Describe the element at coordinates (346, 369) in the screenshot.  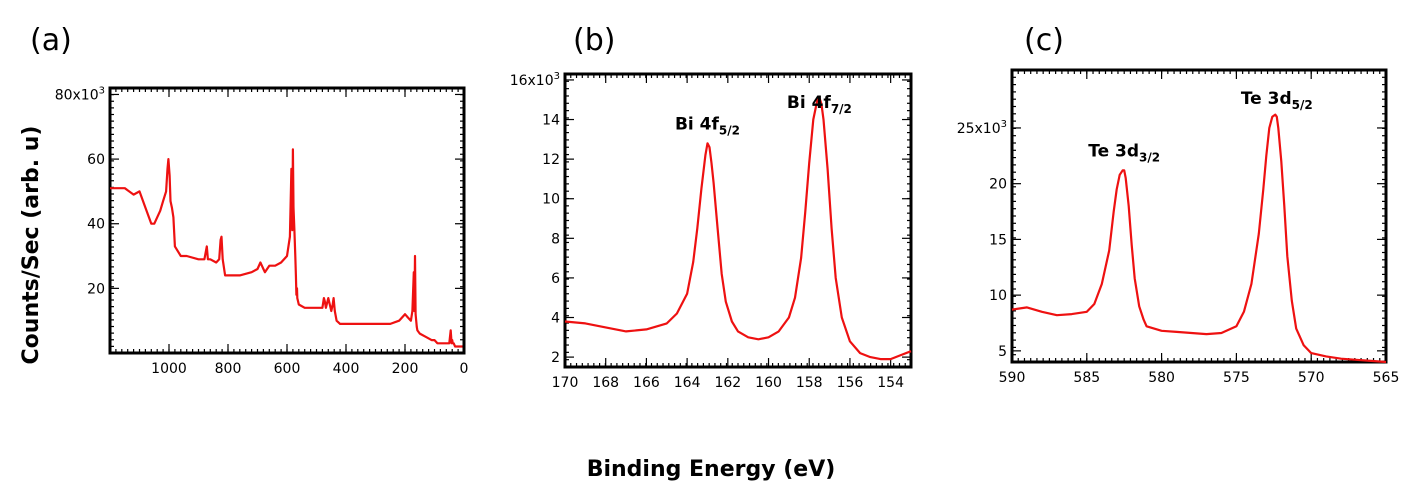
I see `x-tick-label: 400` at that location.